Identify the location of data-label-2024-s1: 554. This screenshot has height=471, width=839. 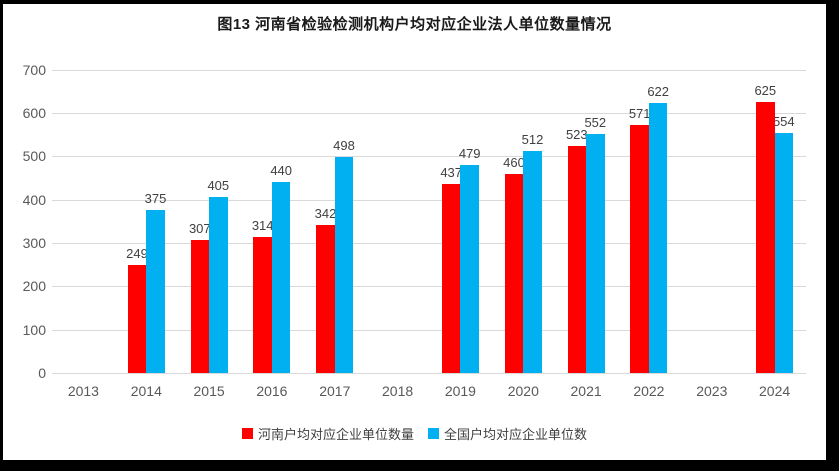
(783, 121).